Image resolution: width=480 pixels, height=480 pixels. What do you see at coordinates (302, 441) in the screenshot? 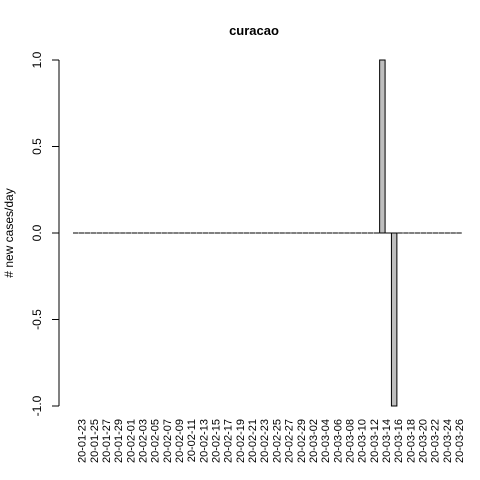
I see `x-tick-label: 20-02-29` at bounding box center [302, 441].